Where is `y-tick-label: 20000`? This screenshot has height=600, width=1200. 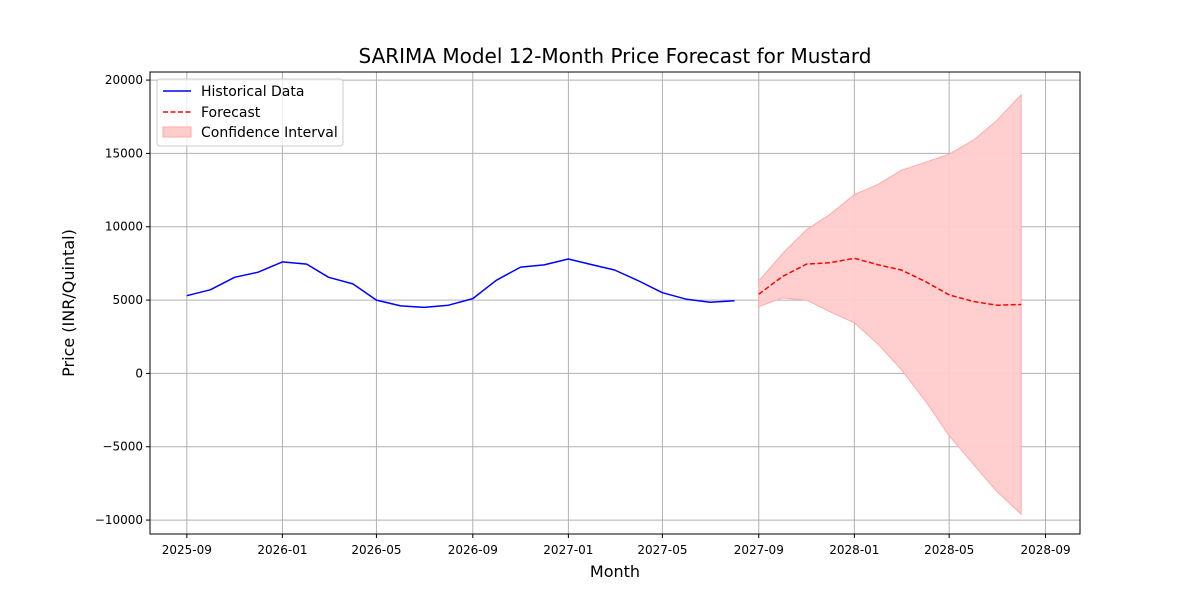 y-tick-label: 20000 is located at coordinates (124, 80).